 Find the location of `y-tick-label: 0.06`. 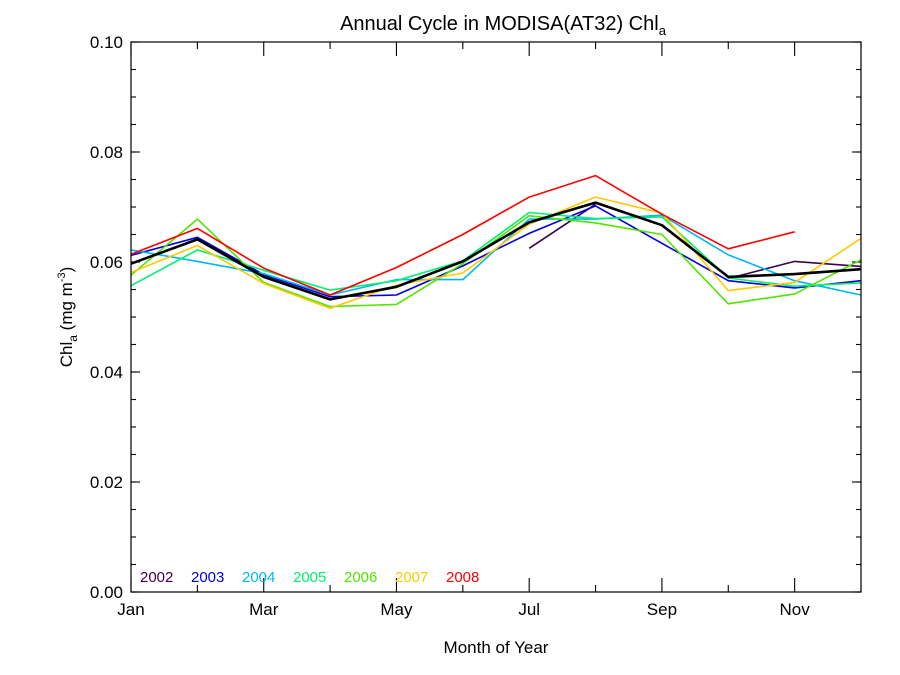

y-tick-label: 0.06 is located at coordinates (106, 262).